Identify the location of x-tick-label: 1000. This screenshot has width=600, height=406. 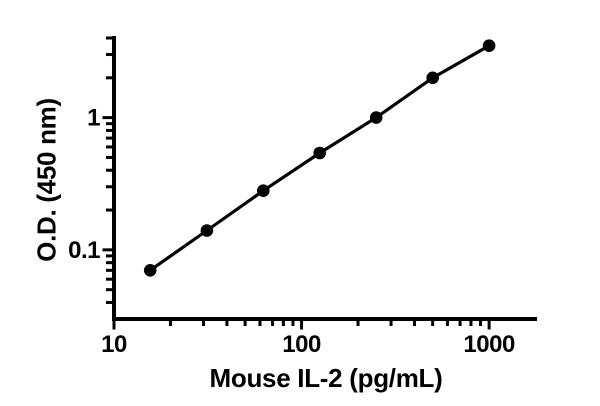
(489, 344).